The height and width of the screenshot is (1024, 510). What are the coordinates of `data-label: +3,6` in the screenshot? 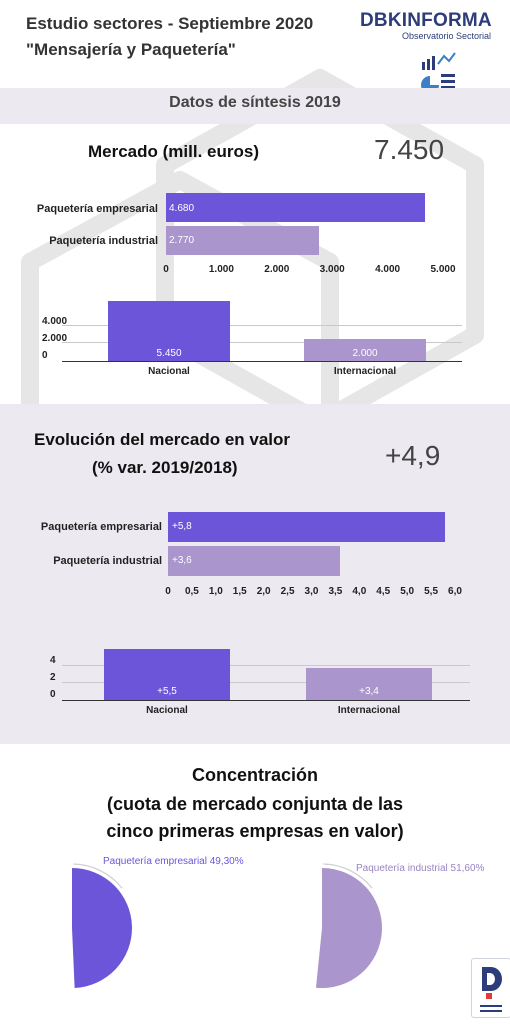 It's located at (182, 560).